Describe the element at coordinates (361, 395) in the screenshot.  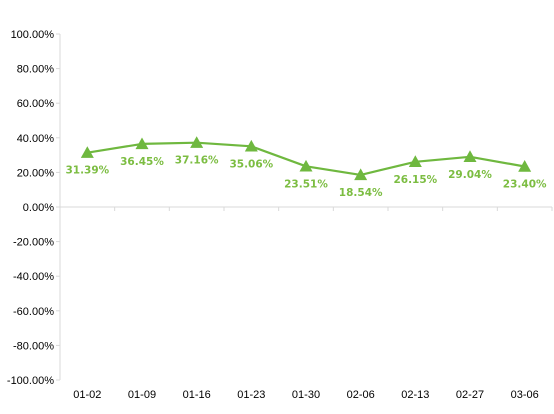
I see `x-tick-label: 02-06` at that location.